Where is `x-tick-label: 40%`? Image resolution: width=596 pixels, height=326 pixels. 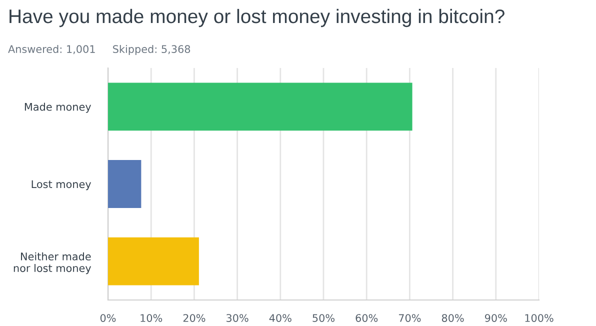
x-tick-label: 40% is located at coordinates (280, 318).